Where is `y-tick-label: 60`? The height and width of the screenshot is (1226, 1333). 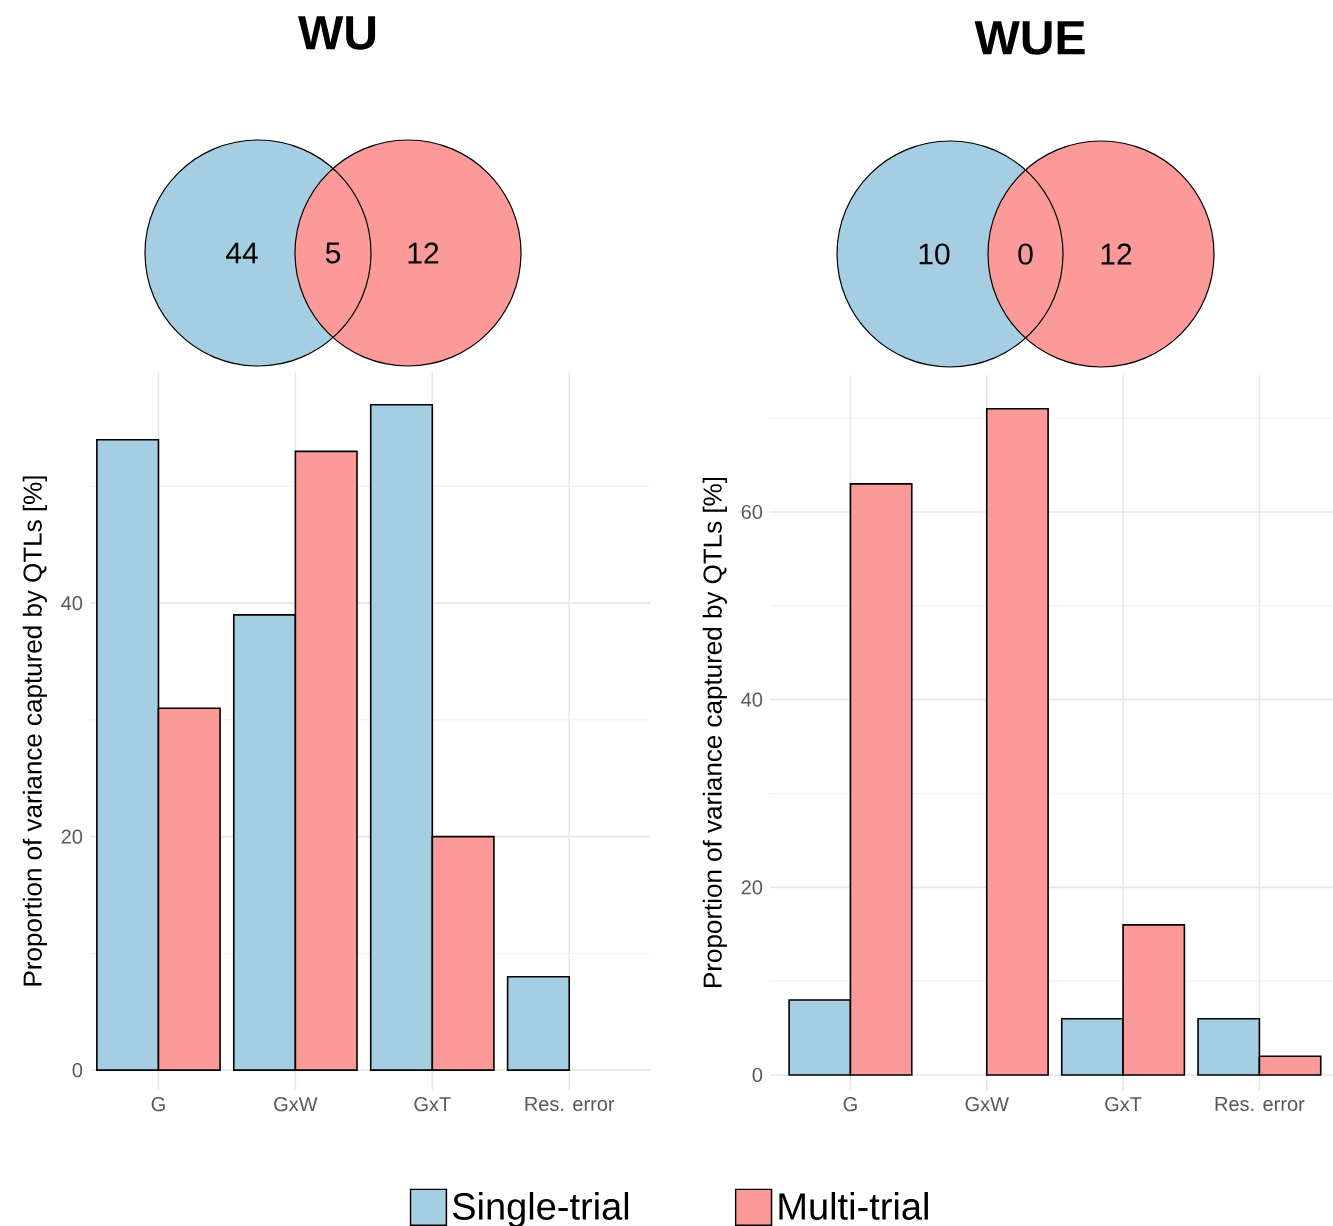
y-tick-label: 60 is located at coordinates (752, 512).